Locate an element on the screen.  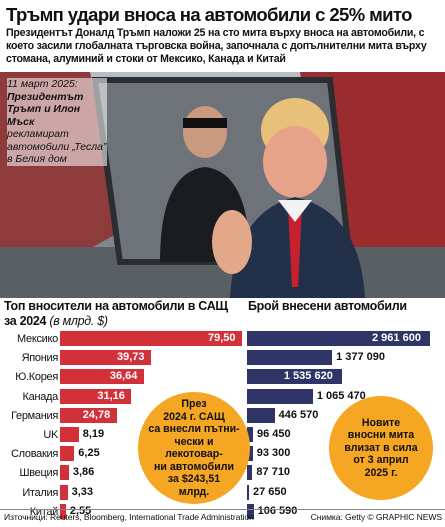
bubble-right-line: 2025 г. is located at coordinates (381, 472).